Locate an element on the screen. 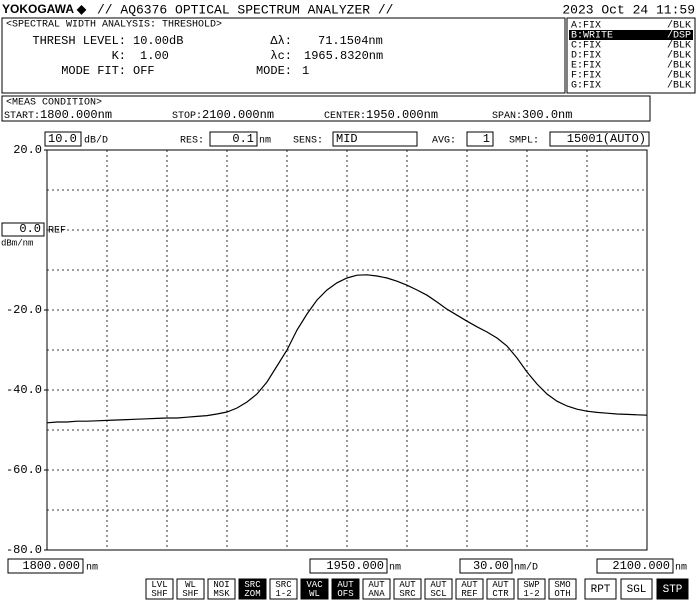 This screenshot has height=600, width=700. y-tick-label: 20.0 is located at coordinates (27, 150).